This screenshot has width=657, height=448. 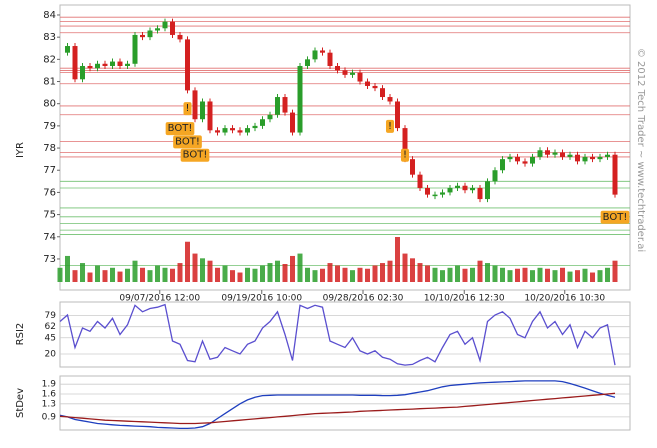 I want to click on series-line, so click(x=337, y=405).